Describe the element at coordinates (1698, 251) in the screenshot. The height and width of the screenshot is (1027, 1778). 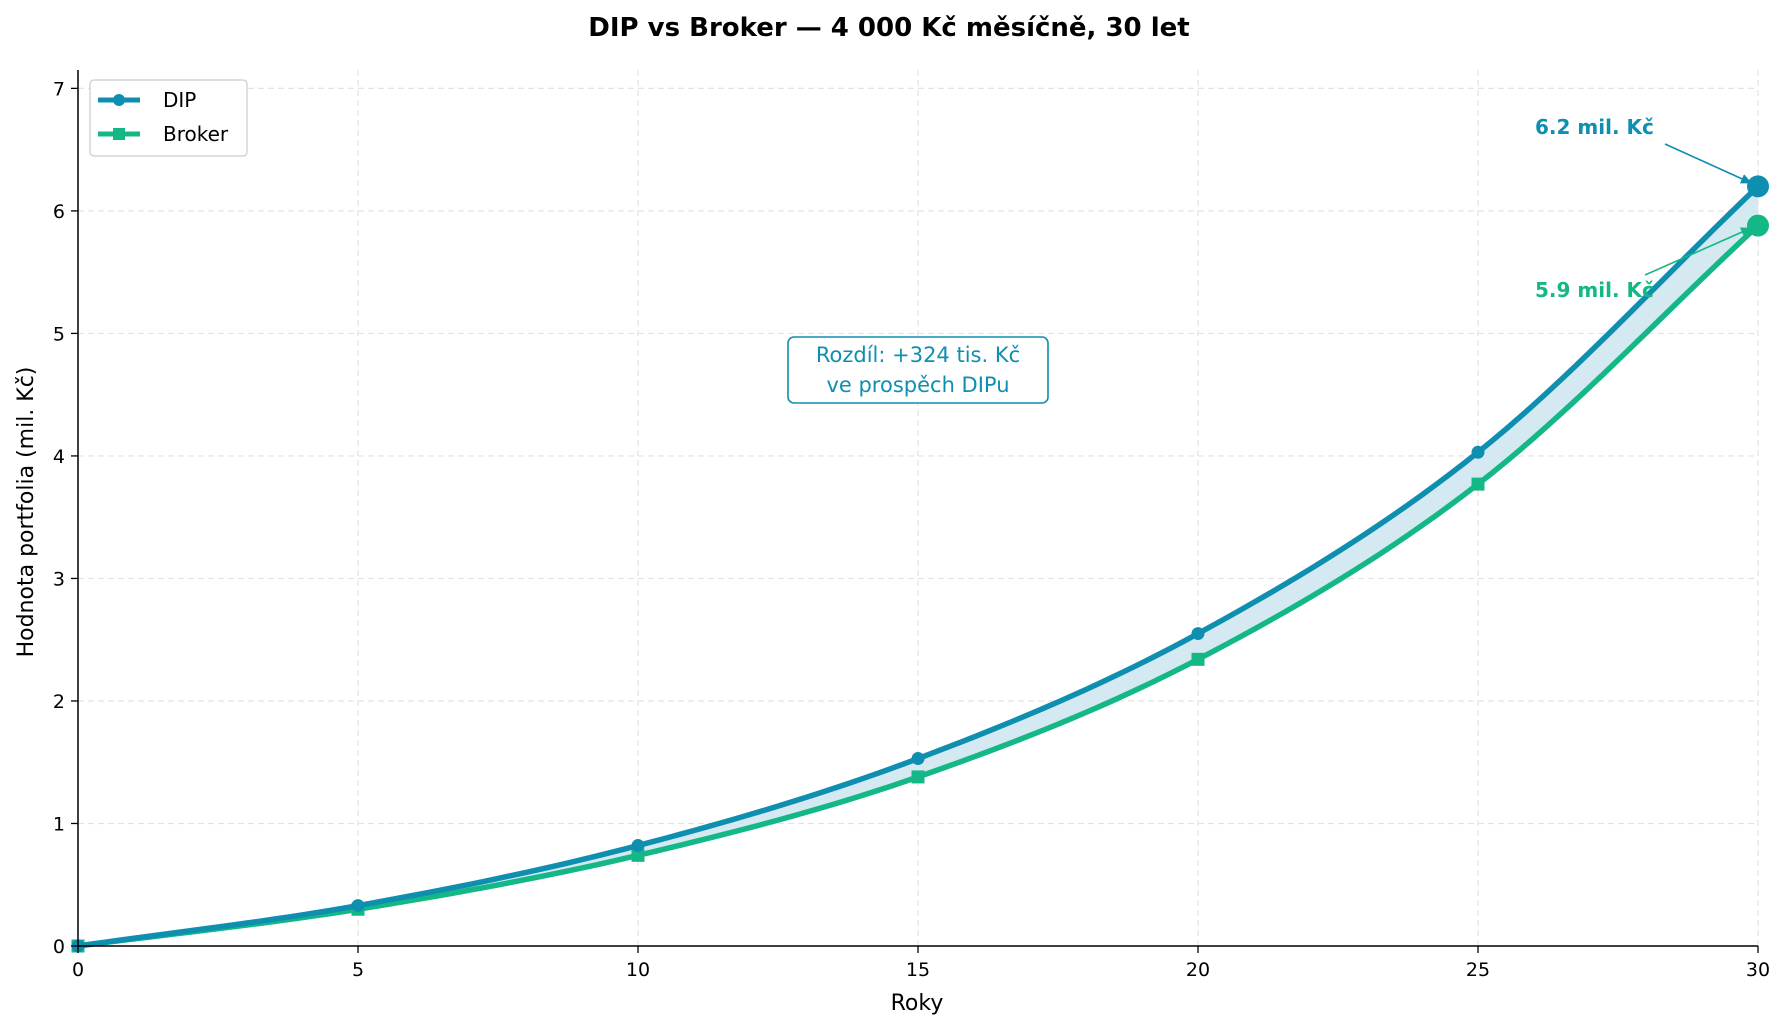
I see `broker-annotation-arrow` at that location.